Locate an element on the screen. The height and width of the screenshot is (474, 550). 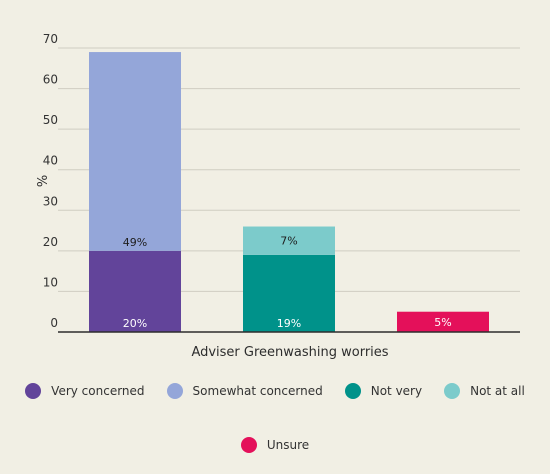
data-labels: 20% 49% 19% 7% 5% is located at coordinates (287, 282).